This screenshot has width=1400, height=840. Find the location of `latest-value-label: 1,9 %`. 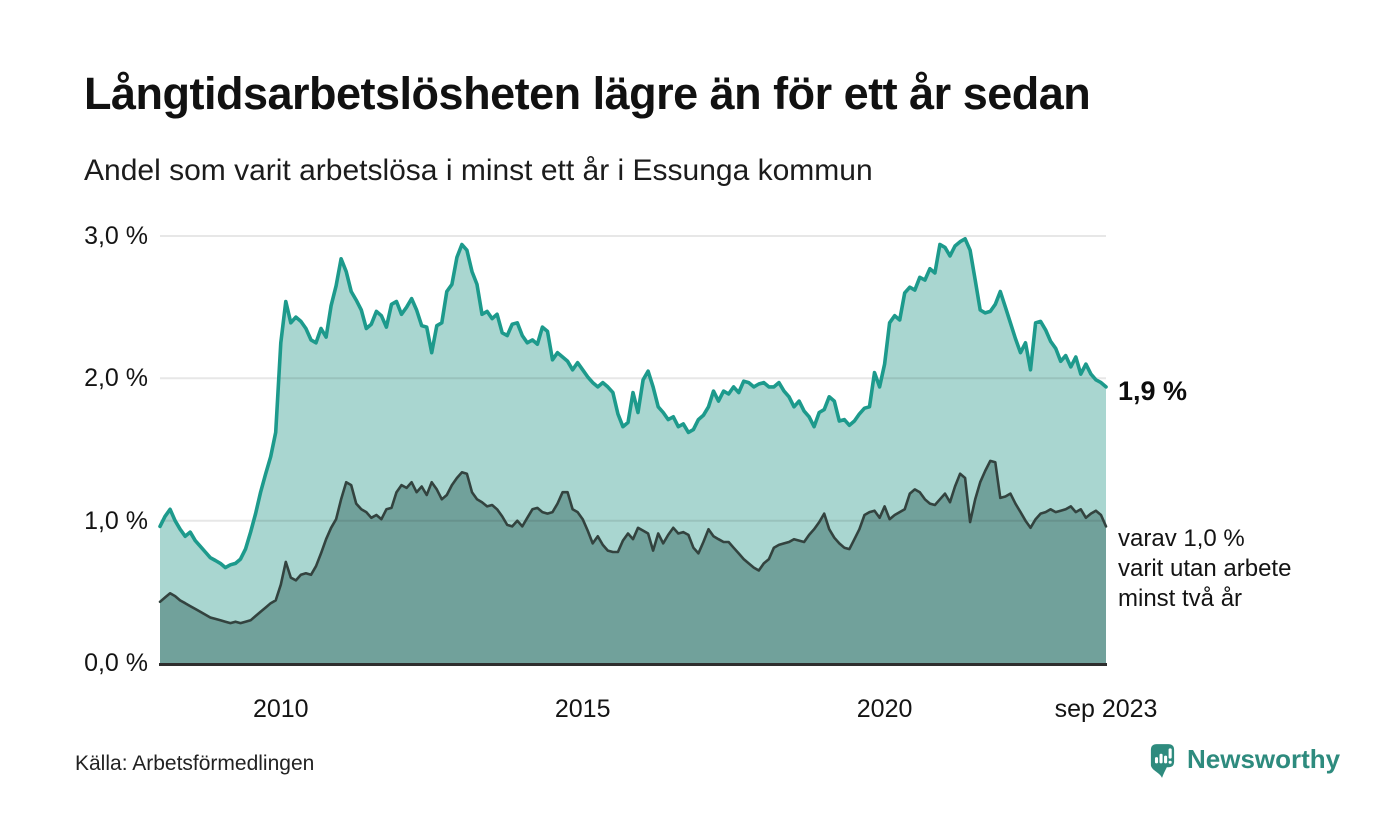

latest-value-label: 1,9 % is located at coordinates (1153, 391).